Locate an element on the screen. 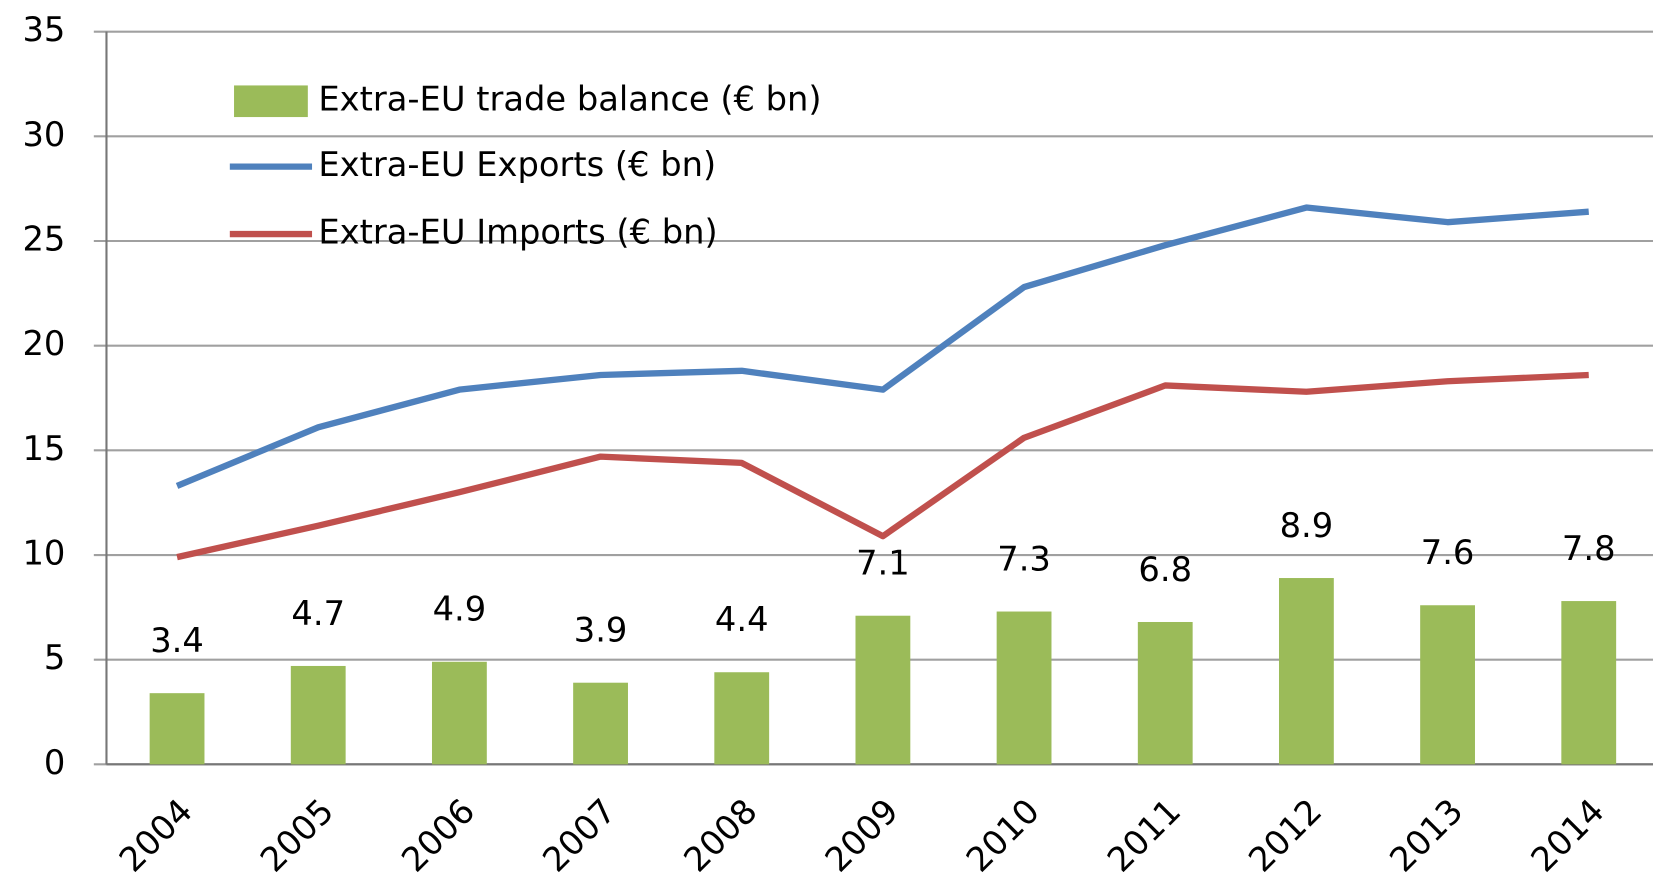 The width and height of the screenshot is (1653, 893). x-tick-label: 2011 is located at coordinates (1144, 835).